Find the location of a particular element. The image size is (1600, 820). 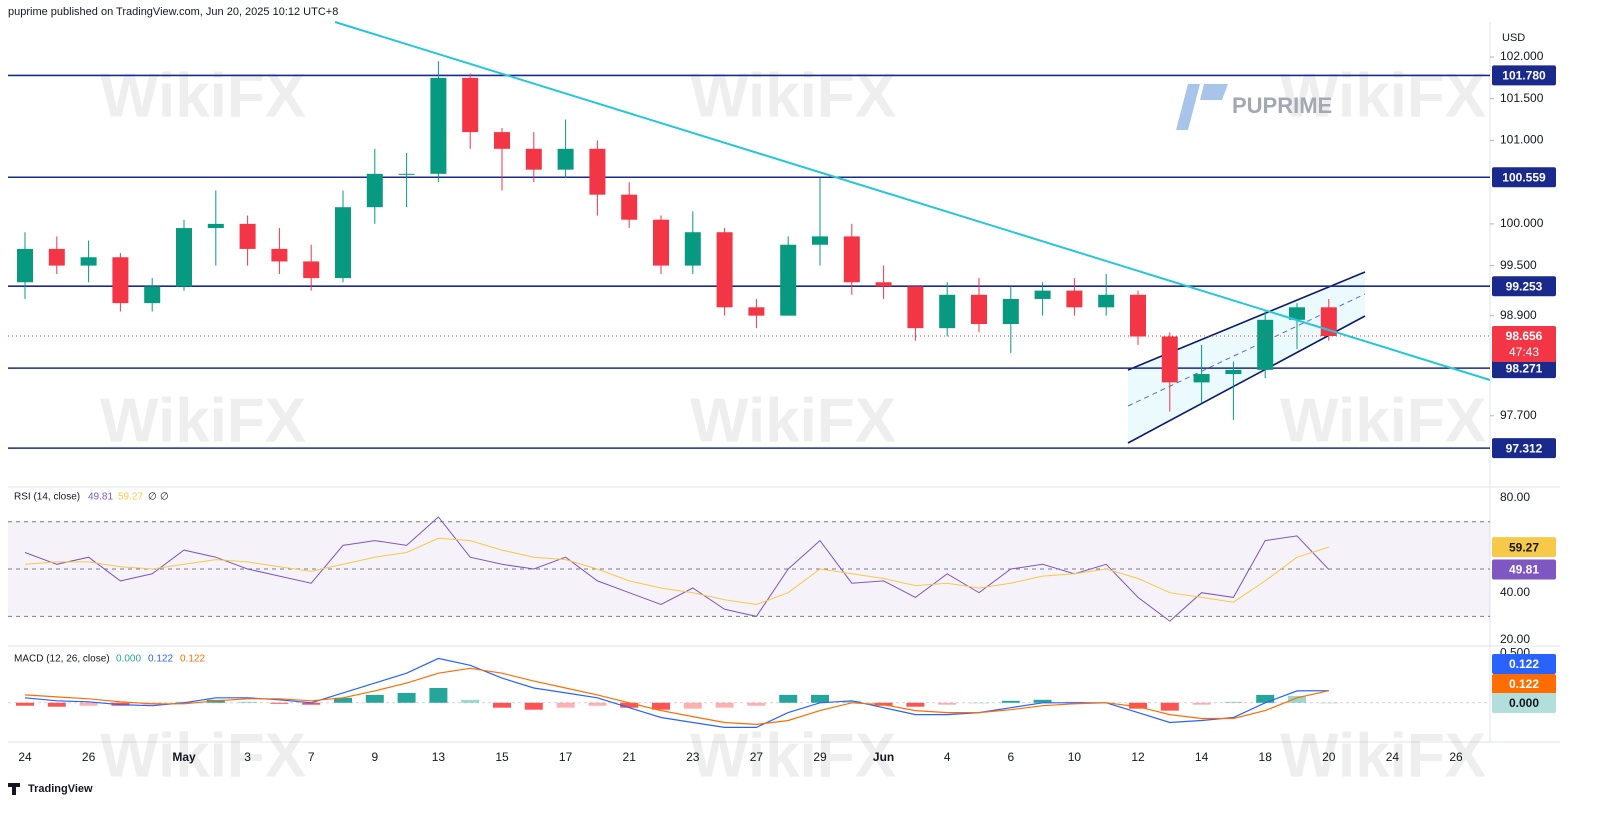

last-value: 0.000 is located at coordinates (1524, 703).